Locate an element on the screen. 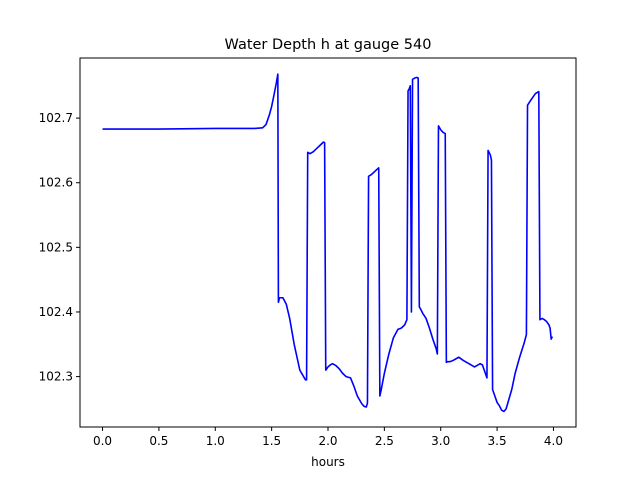  x-tick-label: 3.5 is located at coordinates (497, 441).